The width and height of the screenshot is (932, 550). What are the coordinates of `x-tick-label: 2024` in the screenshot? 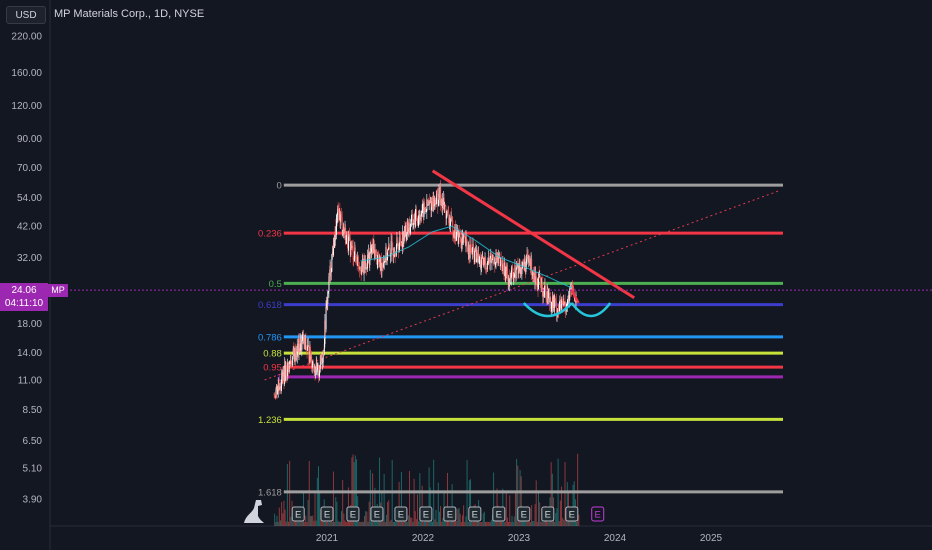 It's located at (615, 538).